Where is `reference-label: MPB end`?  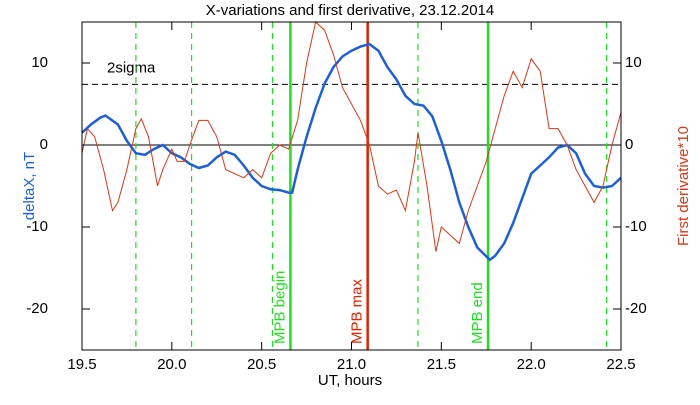
reference-label: MPB end is located at coordinates (477, 313).